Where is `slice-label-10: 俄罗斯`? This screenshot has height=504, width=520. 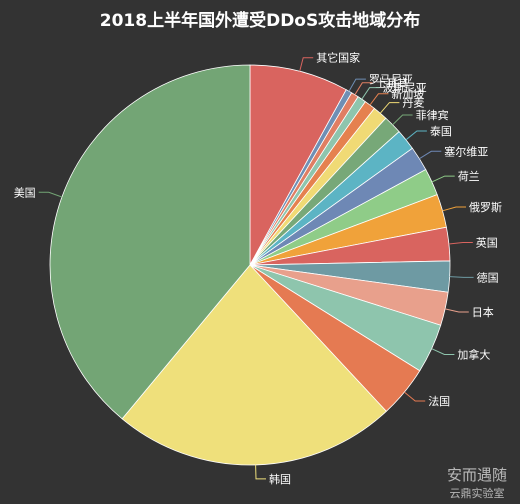
slice-label-10: 俄罗斯 is located at coordinates (485, 207).